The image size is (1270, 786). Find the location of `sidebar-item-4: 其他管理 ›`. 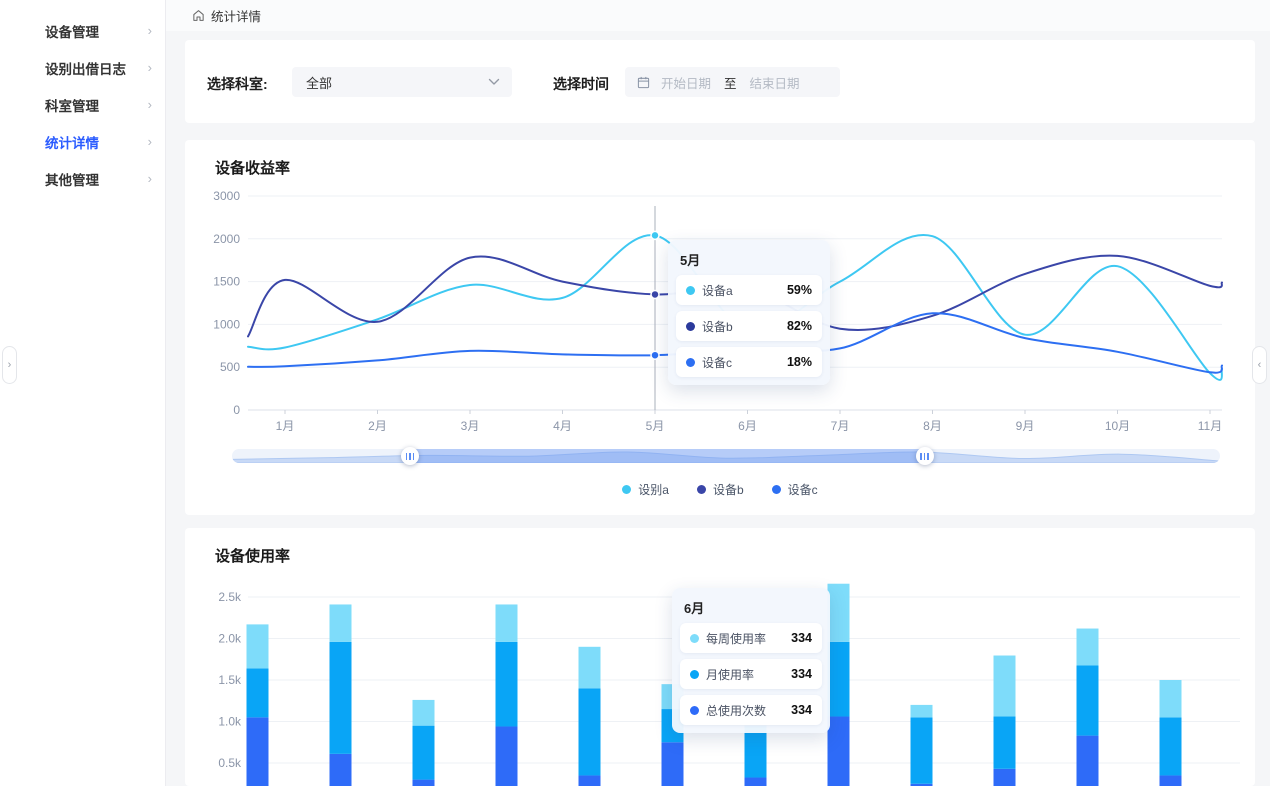

sidebar-item-4: 其他管理 › is located at coordinates (82, 178).